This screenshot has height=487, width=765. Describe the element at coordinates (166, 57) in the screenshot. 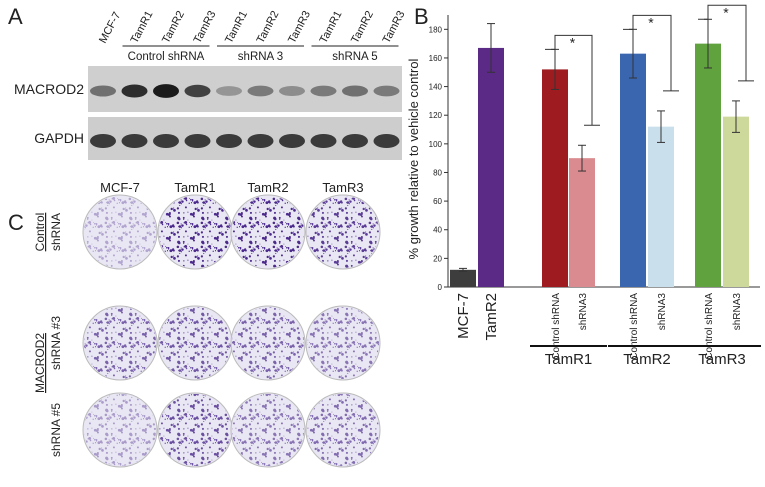

I see `group-label: Control shRNA` at that location.